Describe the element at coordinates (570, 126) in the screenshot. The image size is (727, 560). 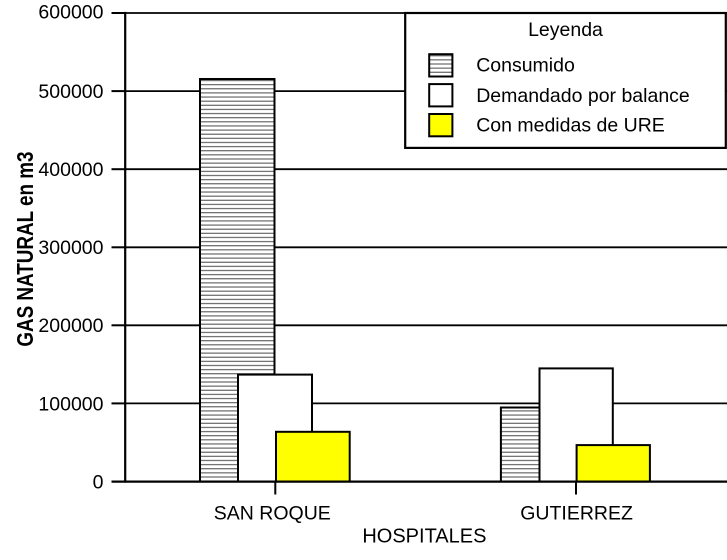
I see `svg-text: Con medidas de URE` at that location.